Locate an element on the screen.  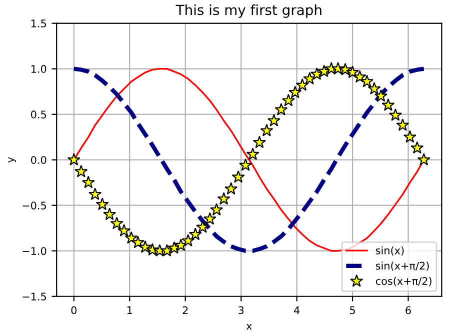
y-axis-title: y is located at coordinates (12, 160).